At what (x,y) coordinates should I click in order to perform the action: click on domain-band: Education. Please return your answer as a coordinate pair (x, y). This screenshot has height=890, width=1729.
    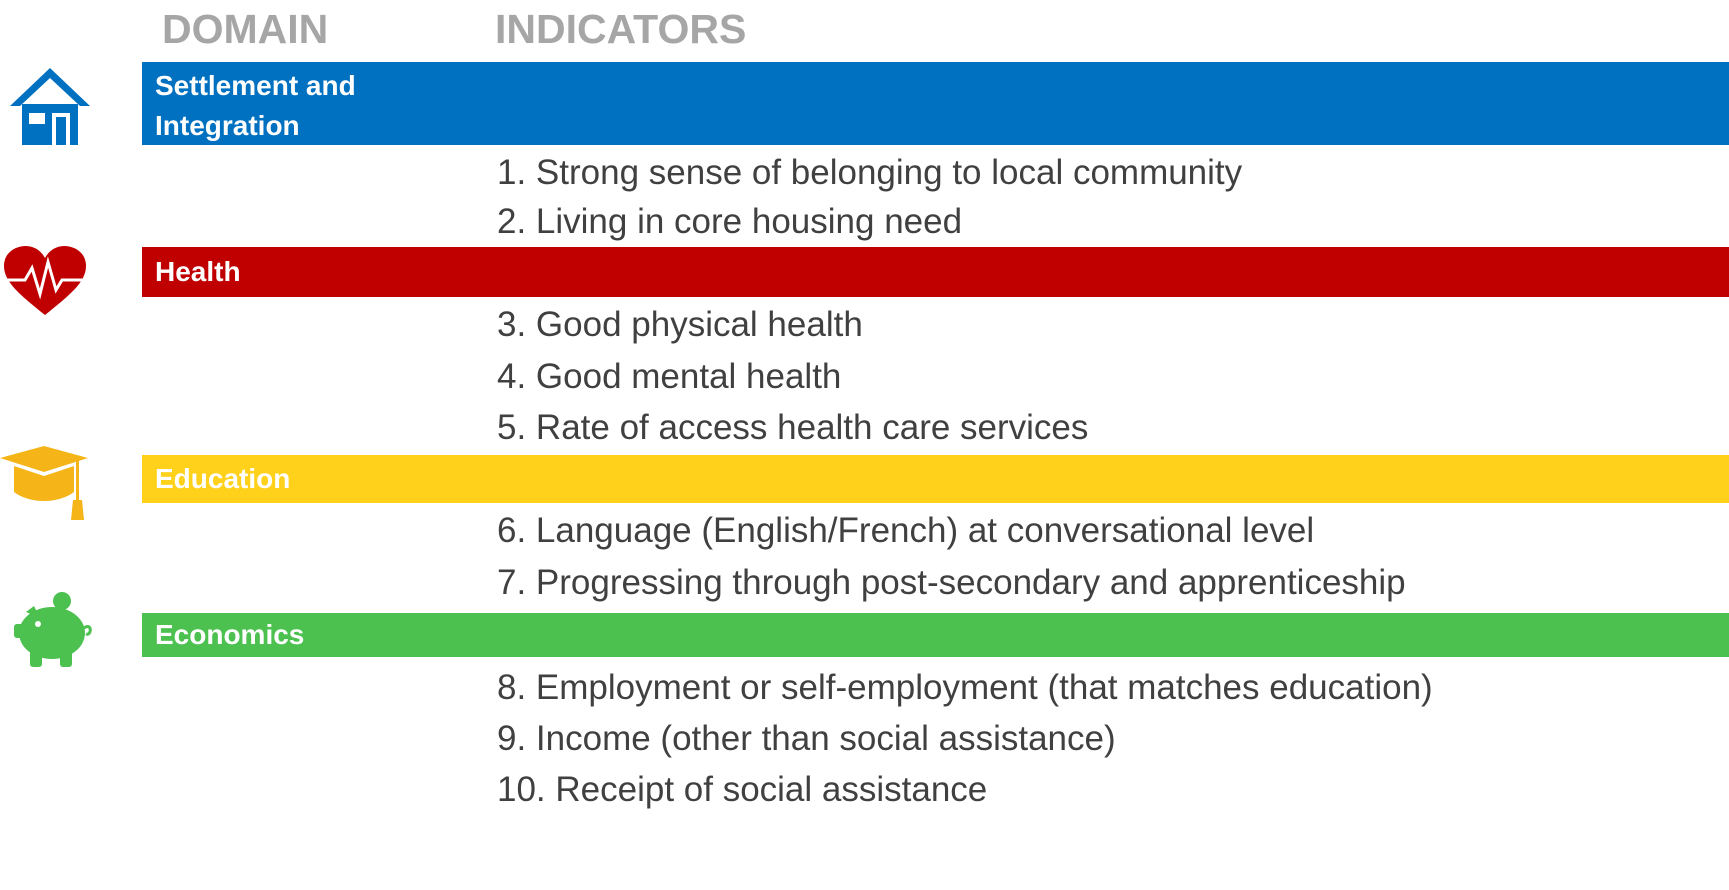
    Looking at the image, I should click on (935, 479).